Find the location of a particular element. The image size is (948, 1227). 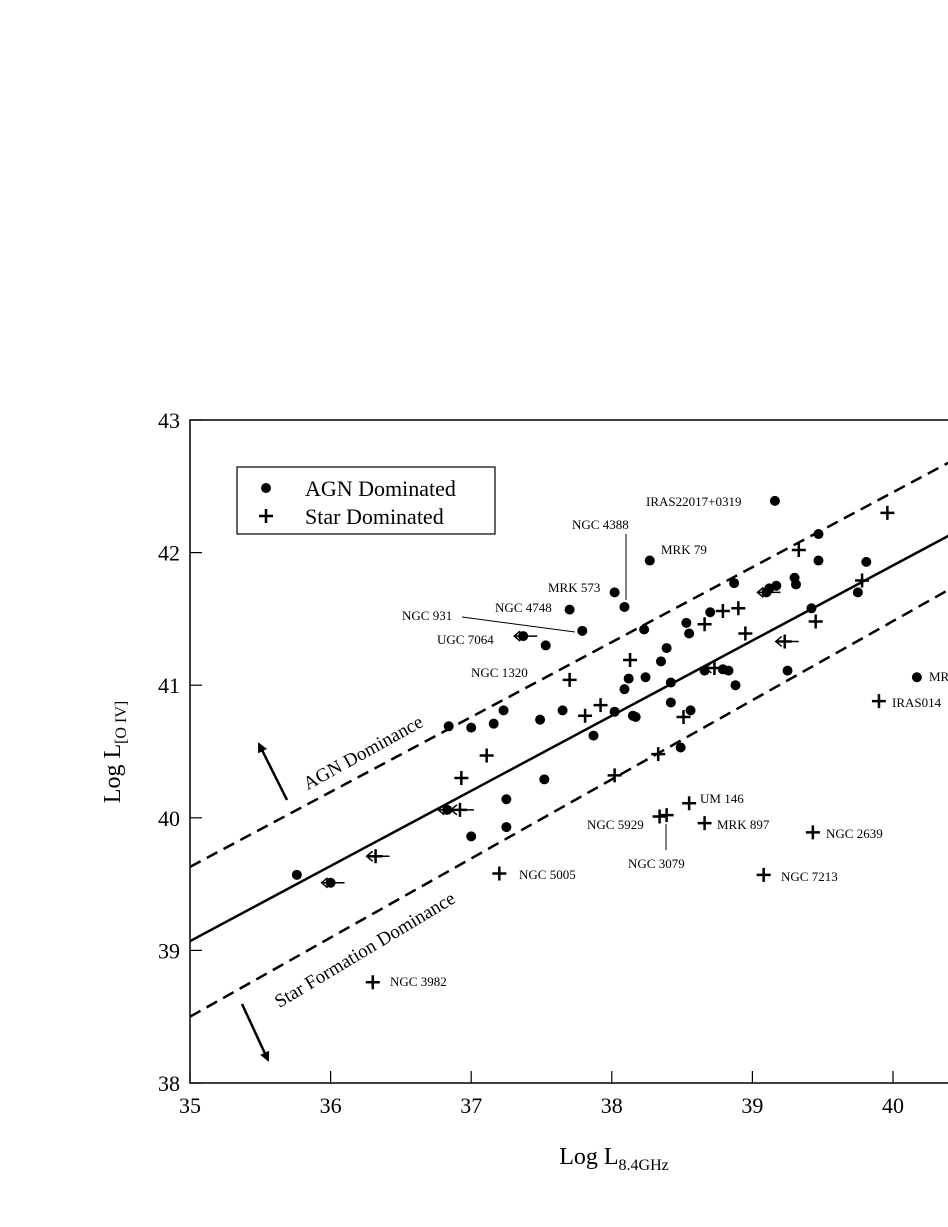

y-tick-label: 39 is located at coordinates (169, 950).